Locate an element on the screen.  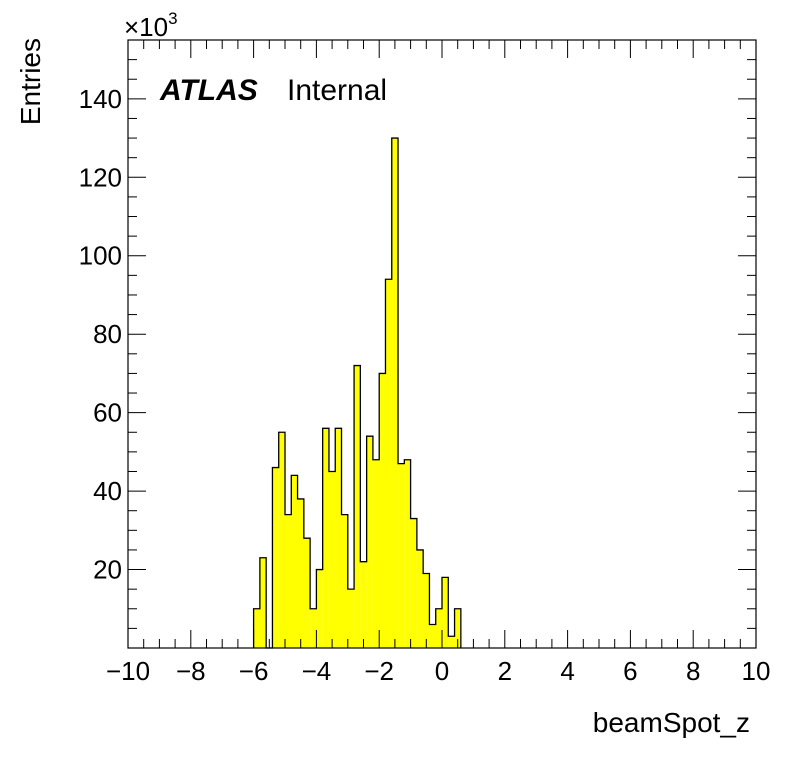
y-tick-label: 120 is located at coordinates (100, 177).